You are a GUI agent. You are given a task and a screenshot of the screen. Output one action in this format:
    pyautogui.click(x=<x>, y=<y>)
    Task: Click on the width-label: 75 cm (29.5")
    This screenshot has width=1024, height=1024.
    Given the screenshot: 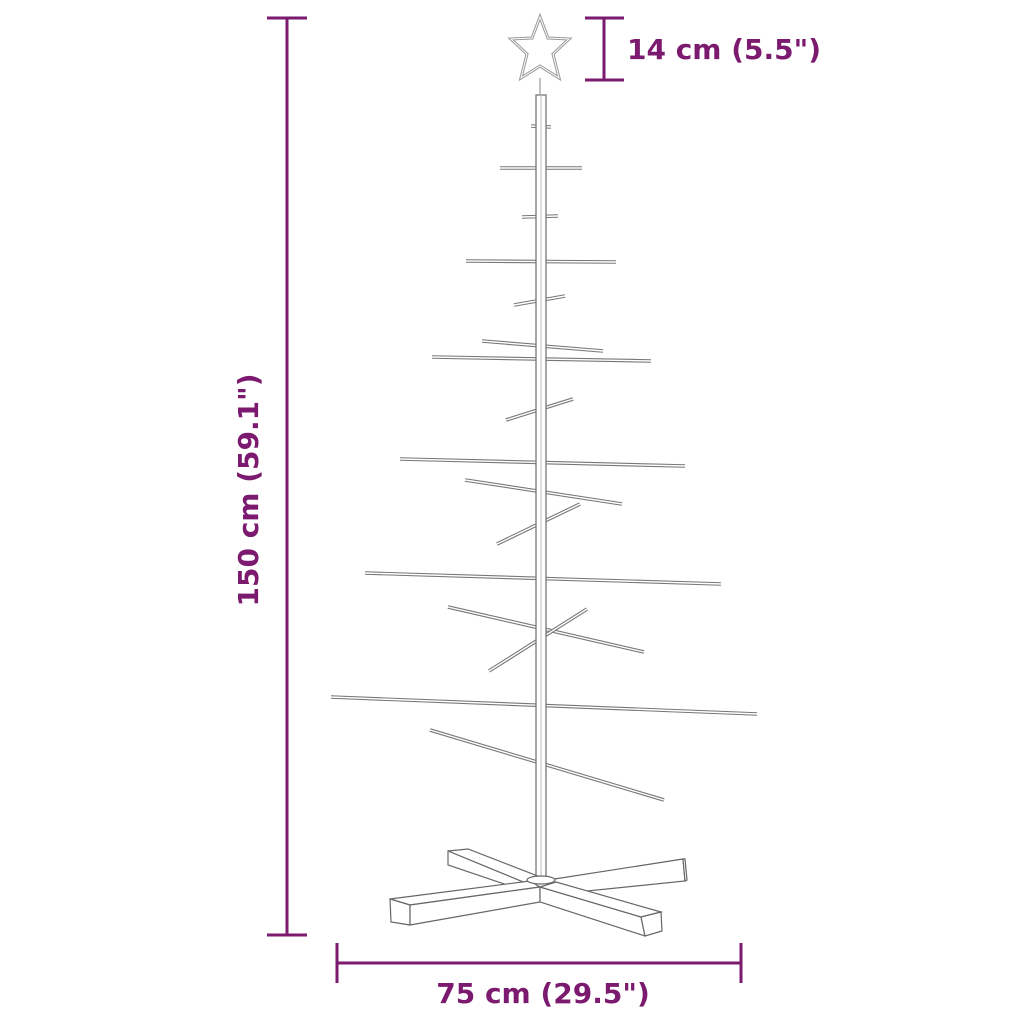 What is the action you would take?
    pyautogui.click(x=543, y=993)
    